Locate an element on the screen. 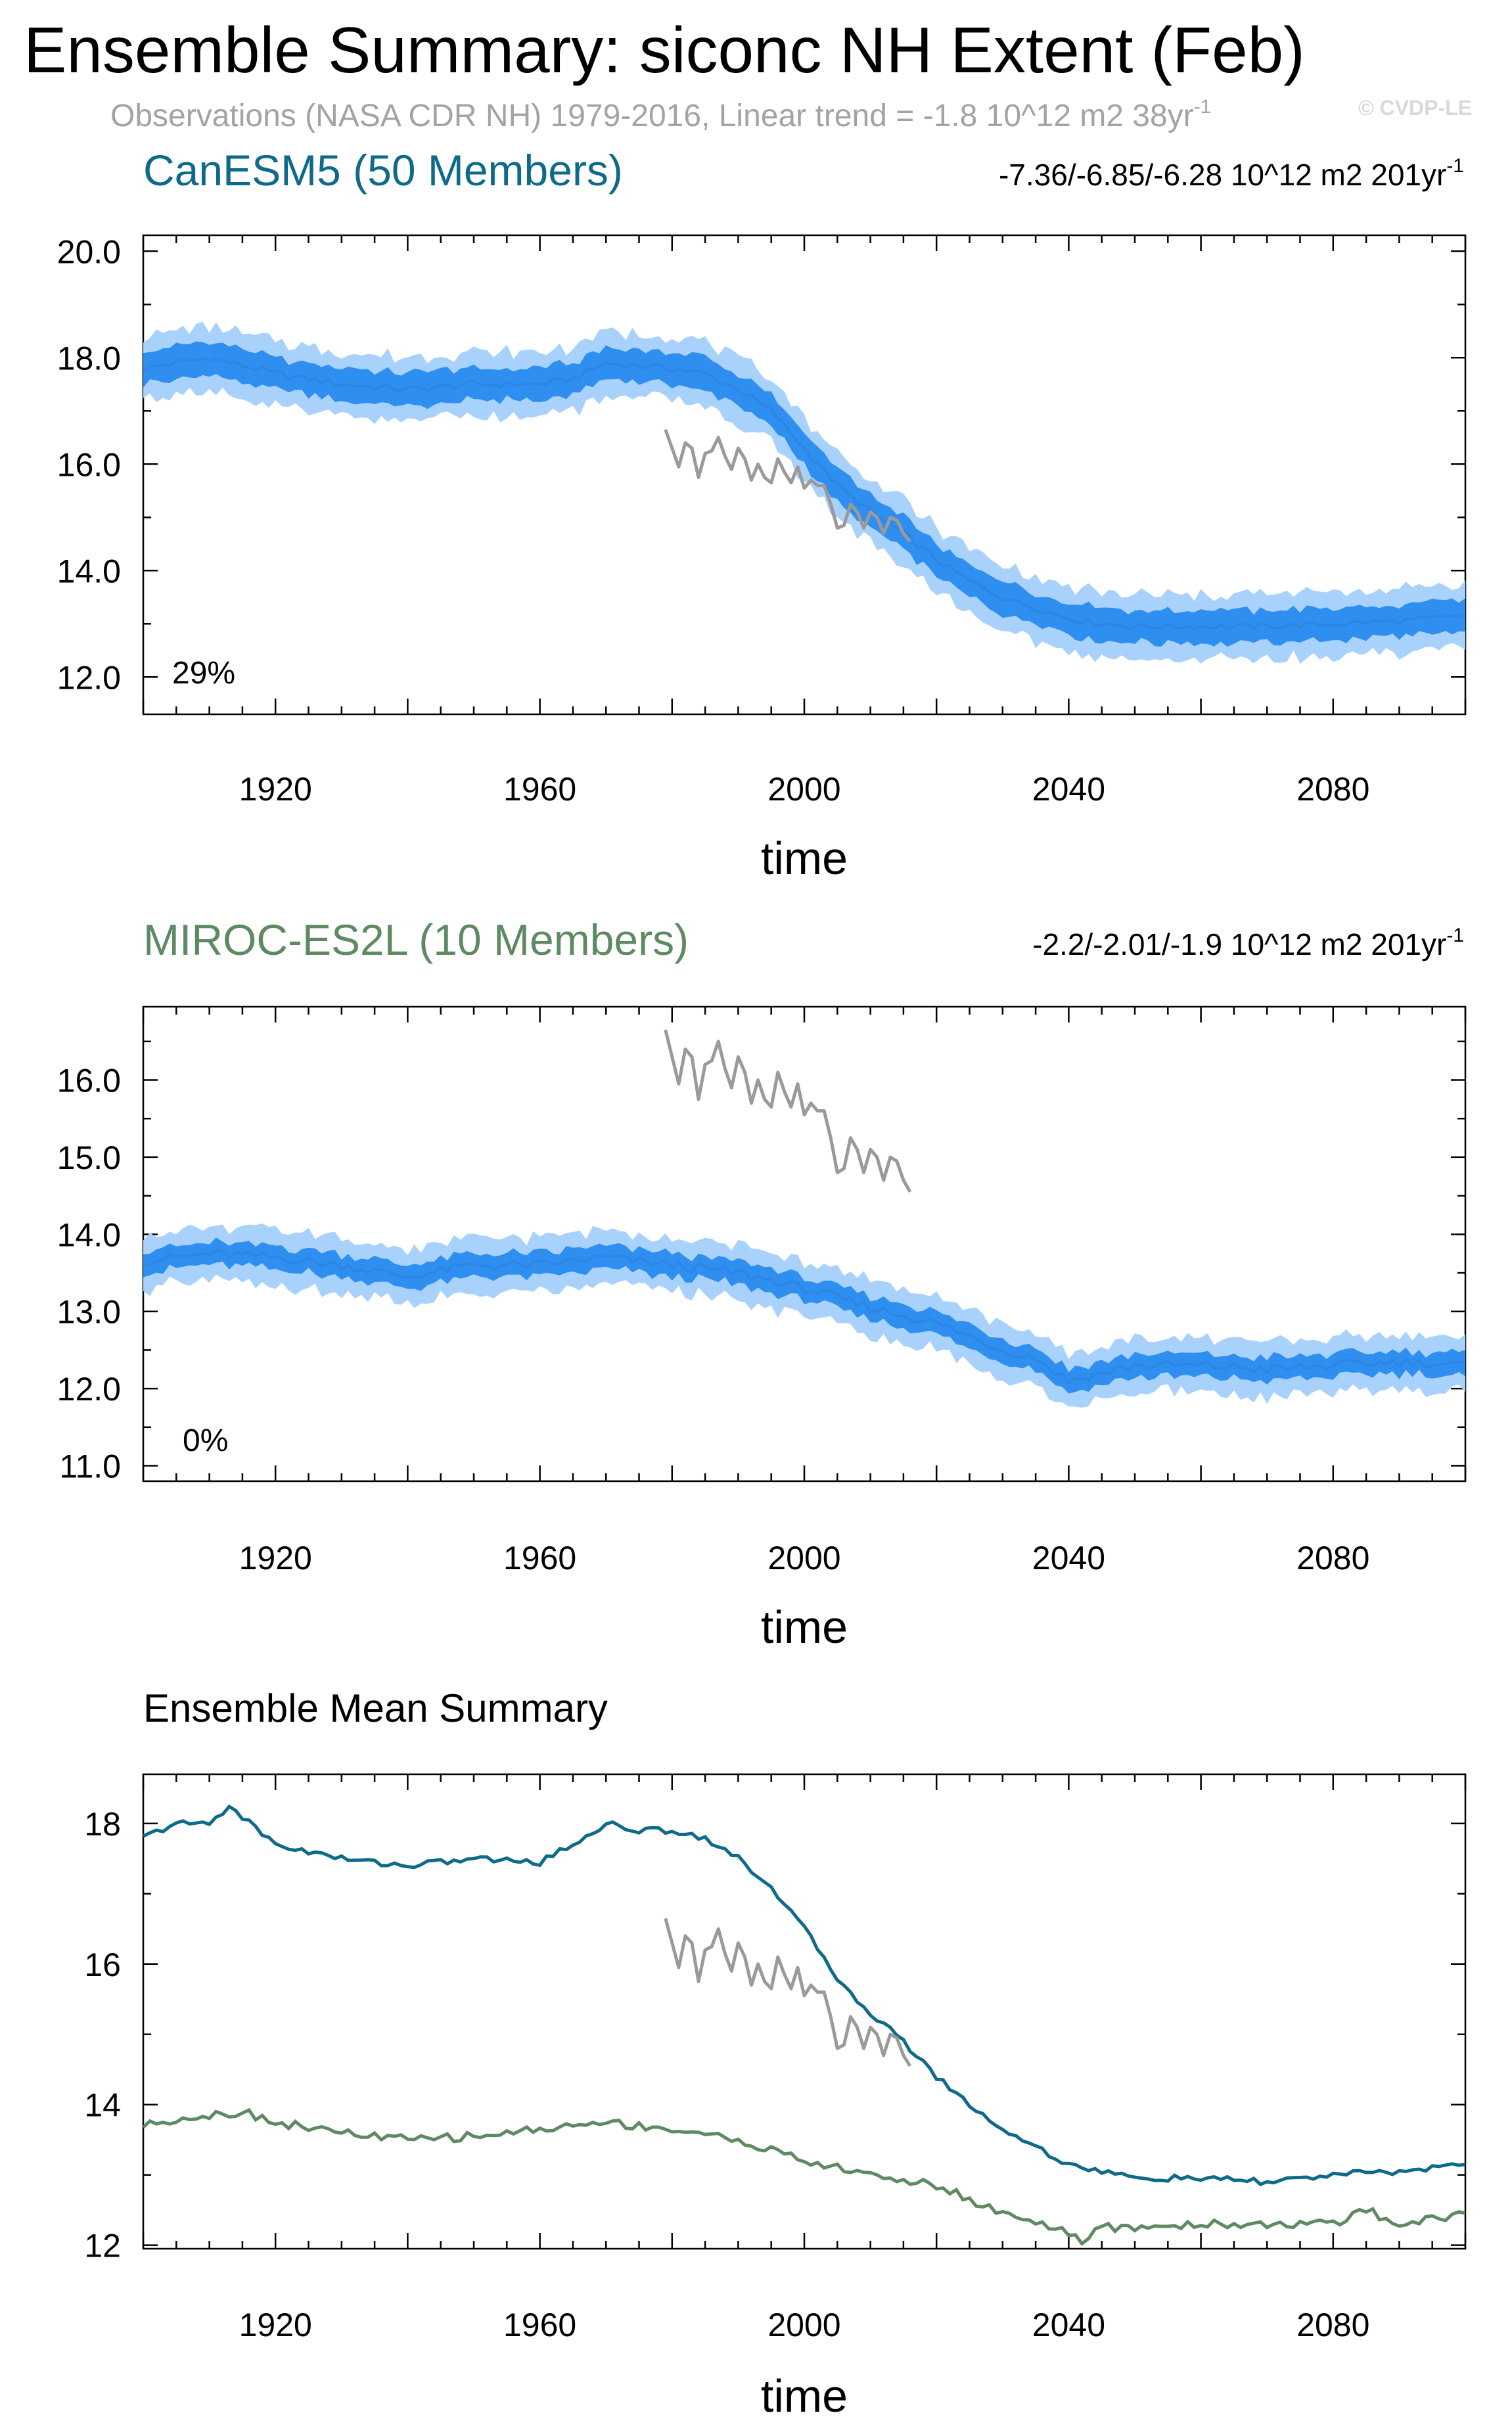  canesm-mean-line is located at coordinates (804, 1995).